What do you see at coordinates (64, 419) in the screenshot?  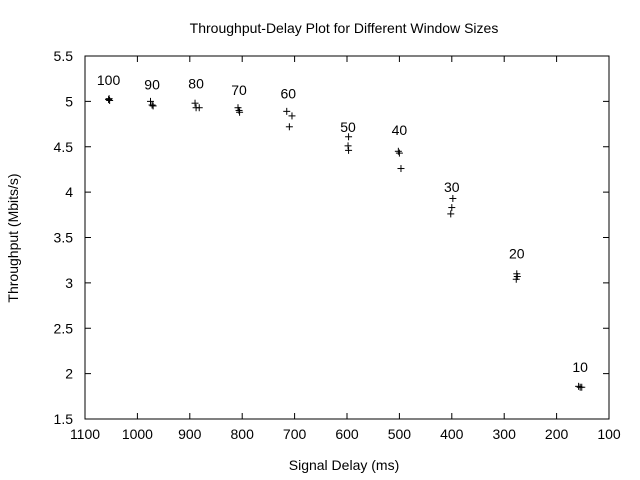 I see `y-tick-label: 1.5` at bounding box center [64, 419].